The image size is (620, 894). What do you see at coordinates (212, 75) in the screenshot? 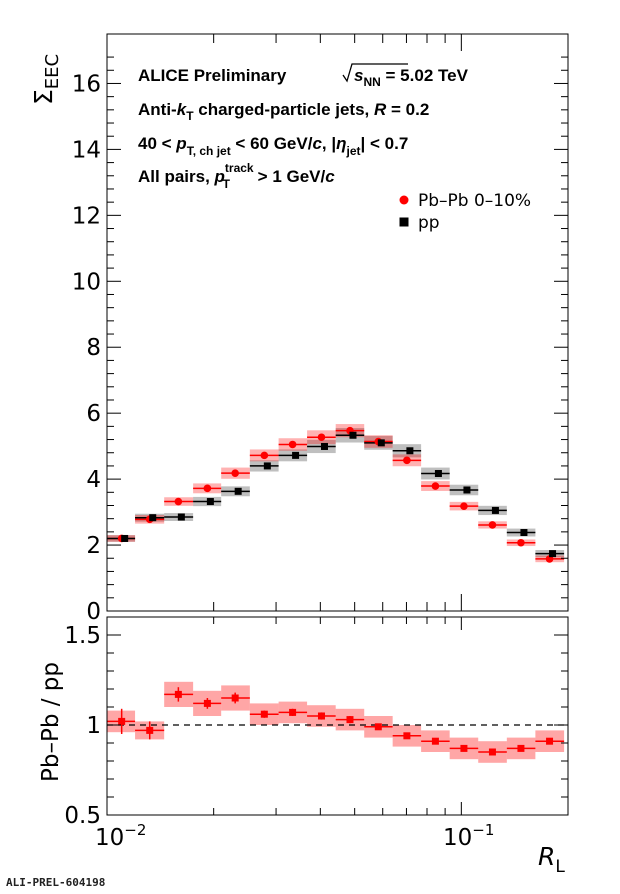
I see `annotation-alice-preliminary: ALICE Preliminary` at bounding box center [212, 75].